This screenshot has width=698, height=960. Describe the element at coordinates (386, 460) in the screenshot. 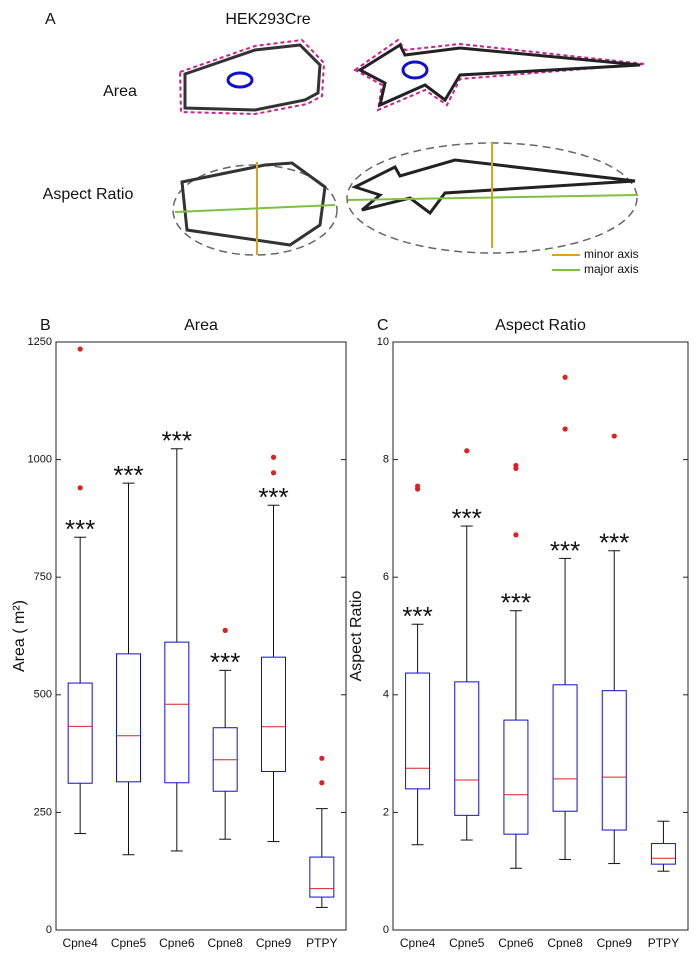

I see `y-tick-label: 8` at that location.